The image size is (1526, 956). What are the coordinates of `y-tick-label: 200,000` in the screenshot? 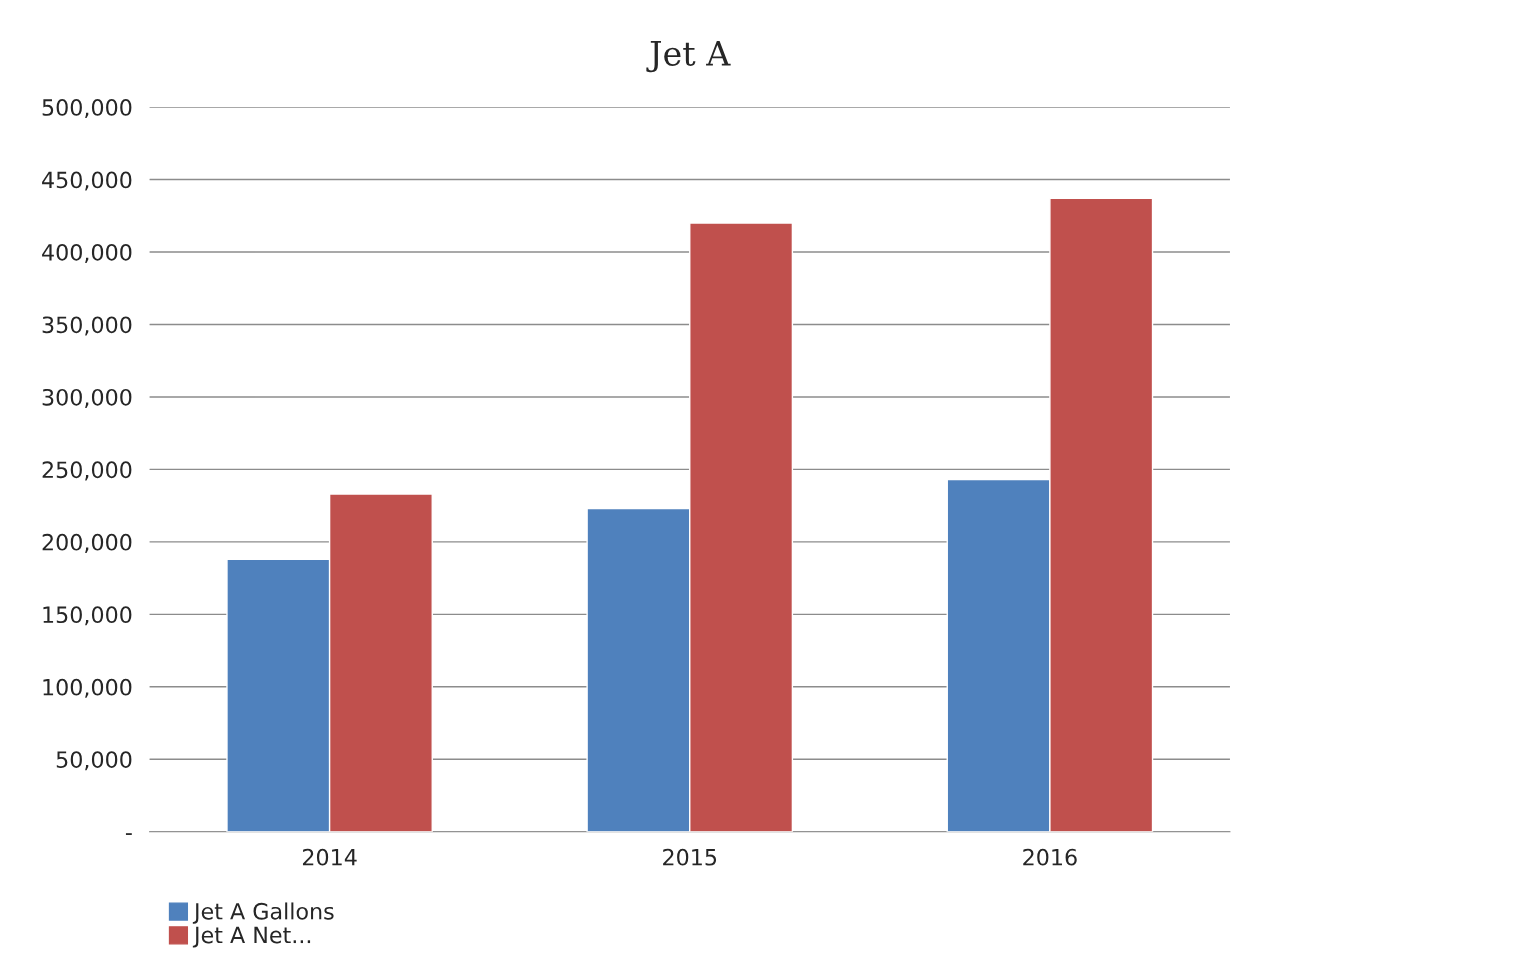 It's located at (87, 543).